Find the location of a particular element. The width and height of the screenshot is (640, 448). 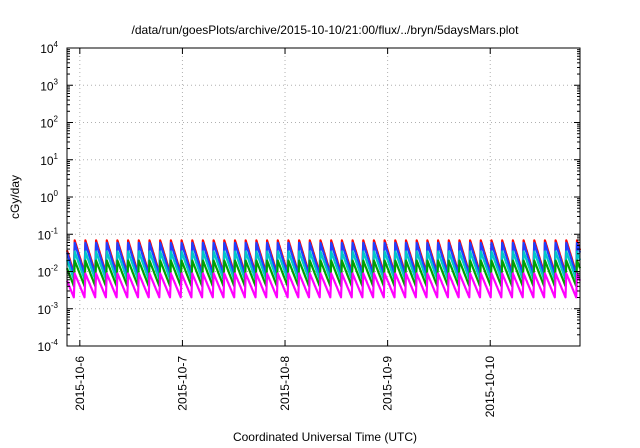

y-tick-label: 10⁰ is located at coordinates (49, 197).